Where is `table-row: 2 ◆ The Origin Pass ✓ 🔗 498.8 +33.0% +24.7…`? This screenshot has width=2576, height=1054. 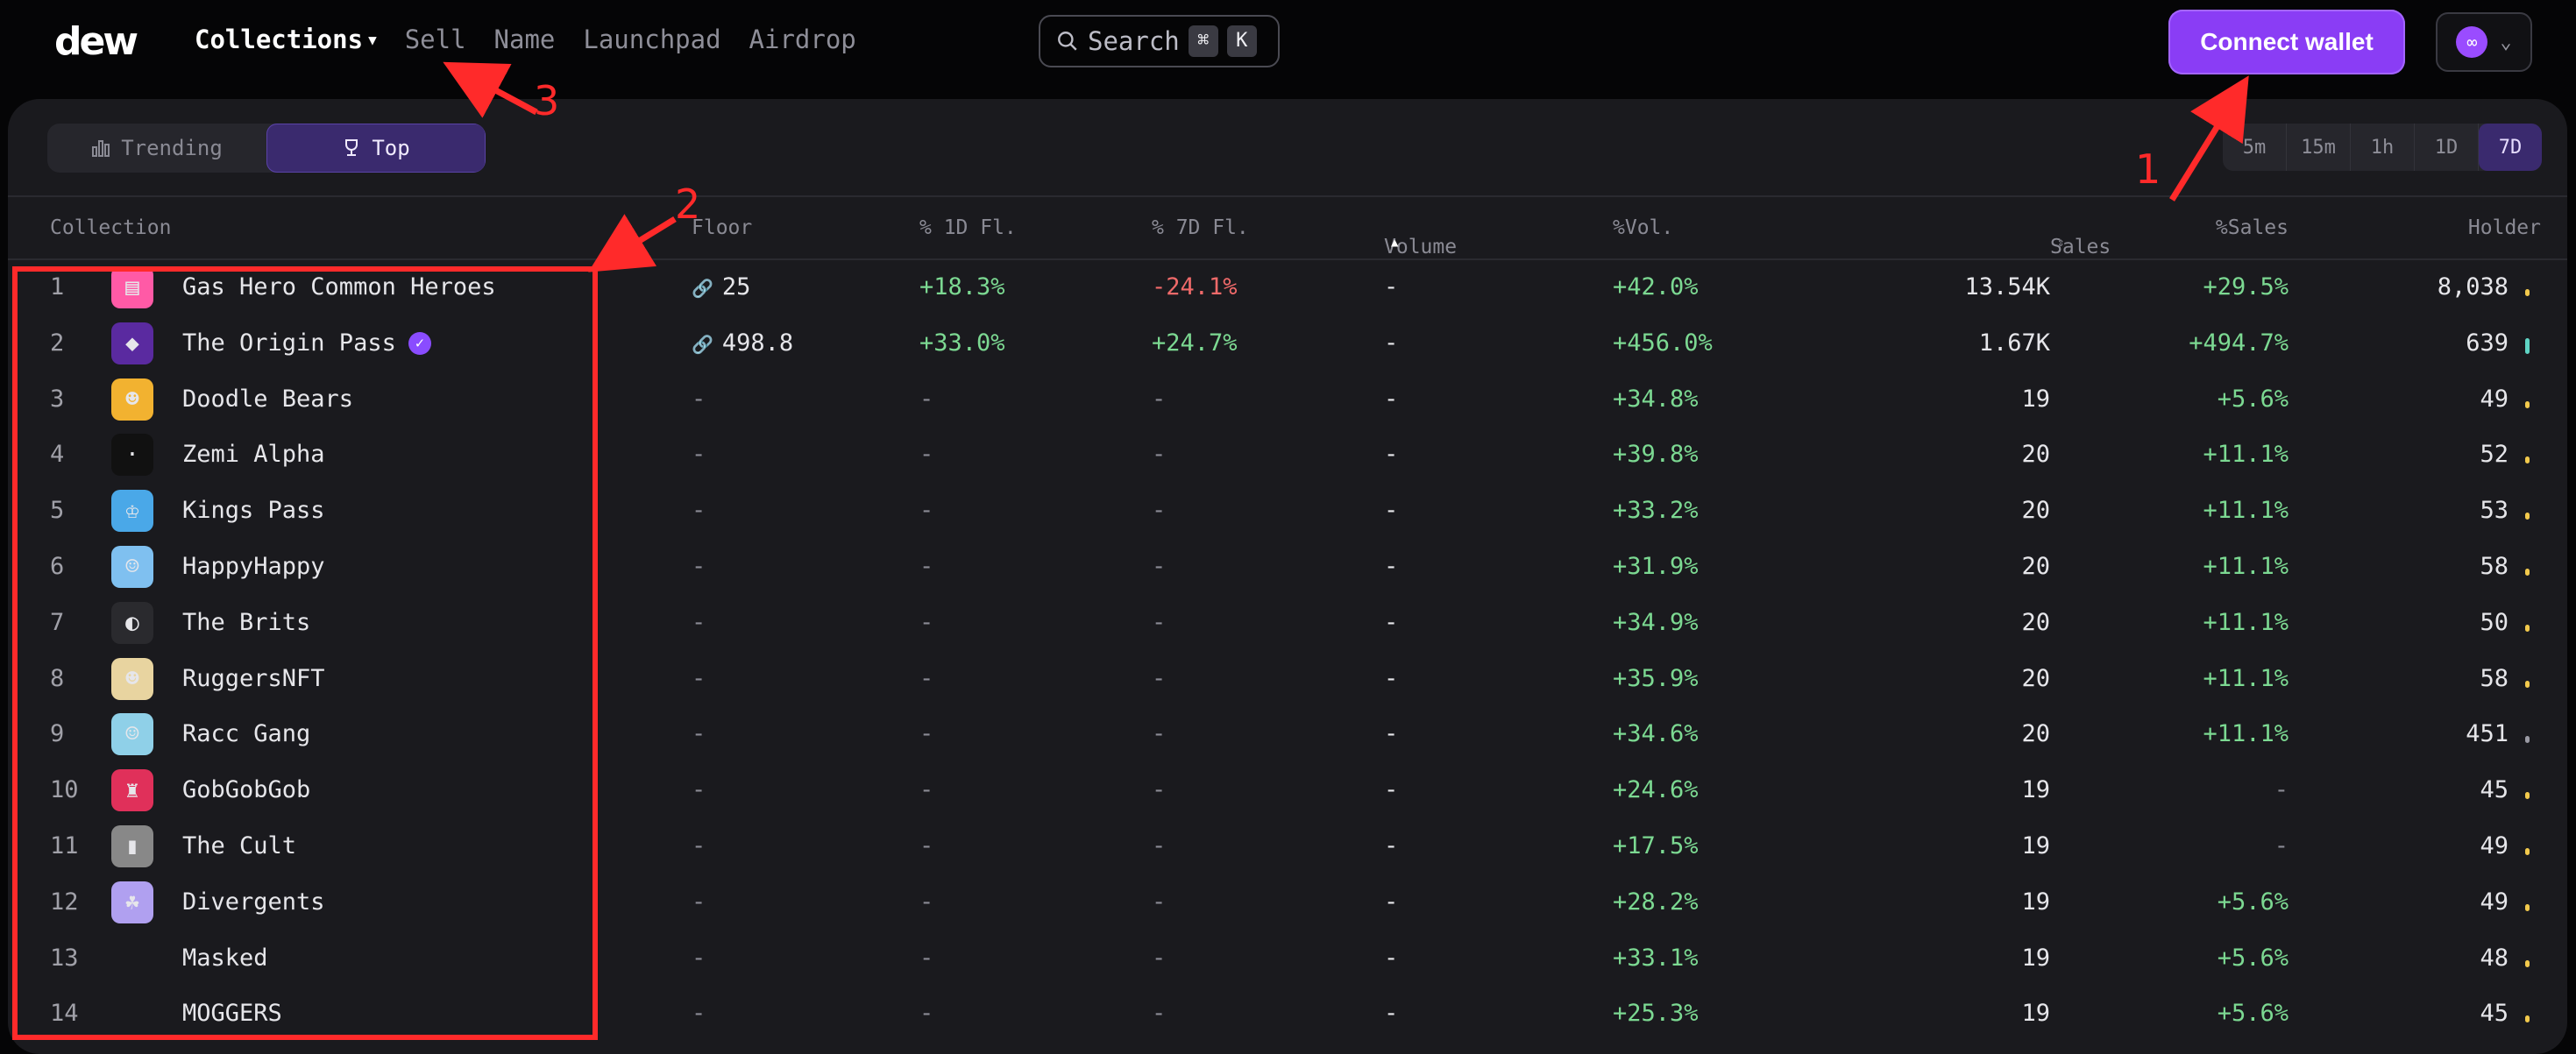 table-row: 2 ◆ The Origin Pass ✓ 🔗 498.8 +33.0% +24.7… is located at coordinates (1287, 343).